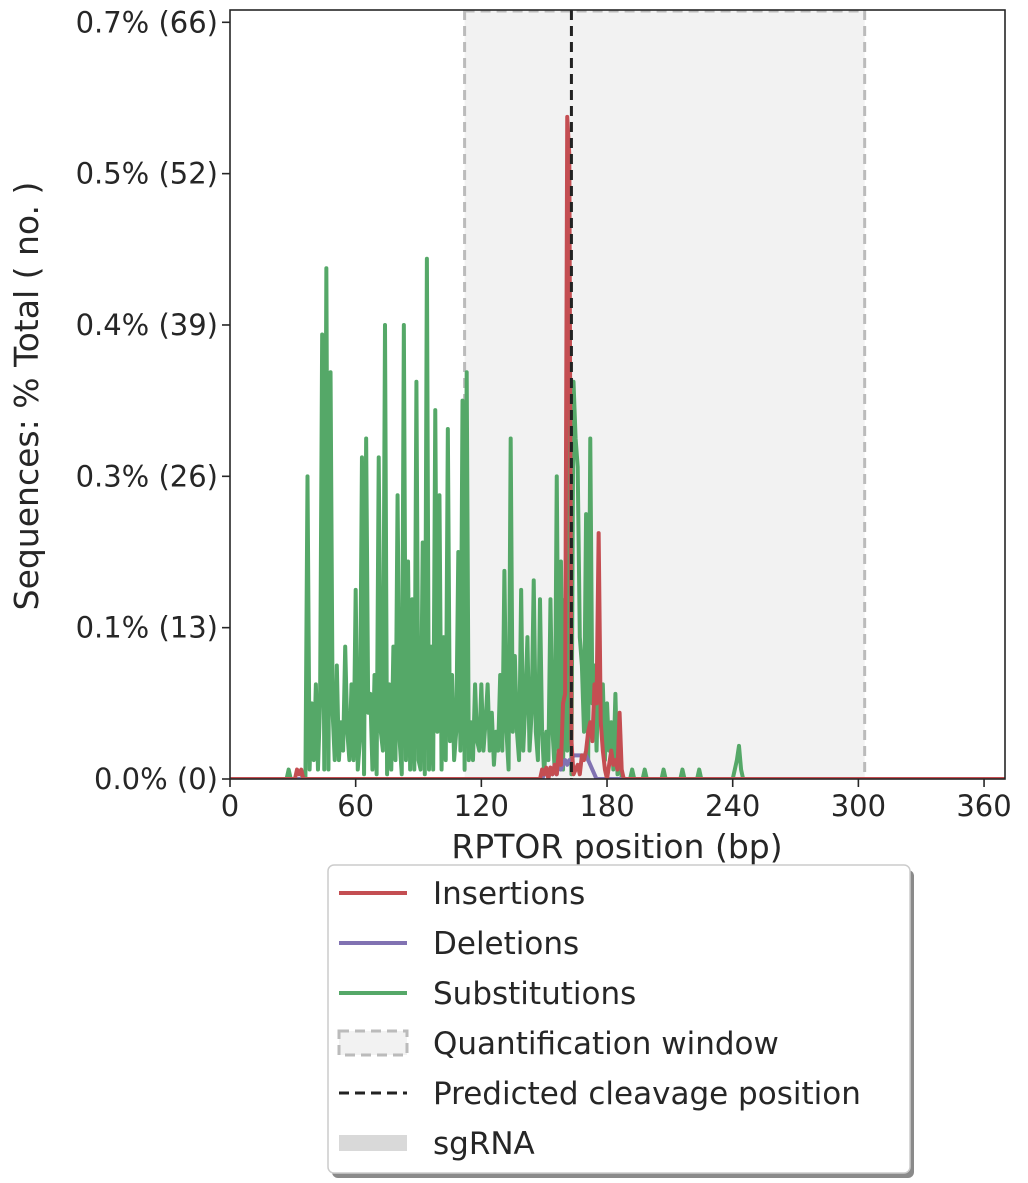 Image resolution: width=1028 pixels, height=1183 pixels. I want to click on x-tick-label: 120, so click(481, 806).